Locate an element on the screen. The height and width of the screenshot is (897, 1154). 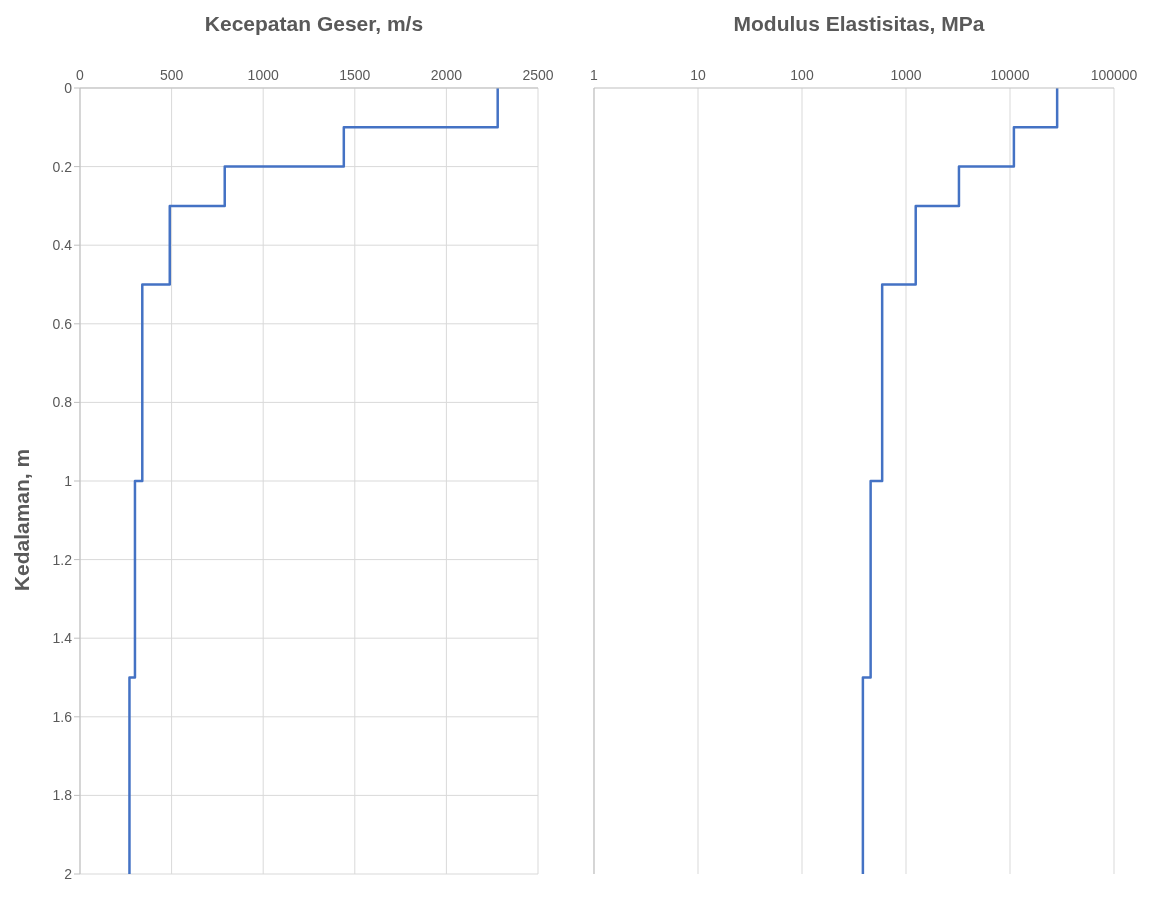
chart-title: Modulus Elastisitas, MPa is located at coordinates (859, 24).